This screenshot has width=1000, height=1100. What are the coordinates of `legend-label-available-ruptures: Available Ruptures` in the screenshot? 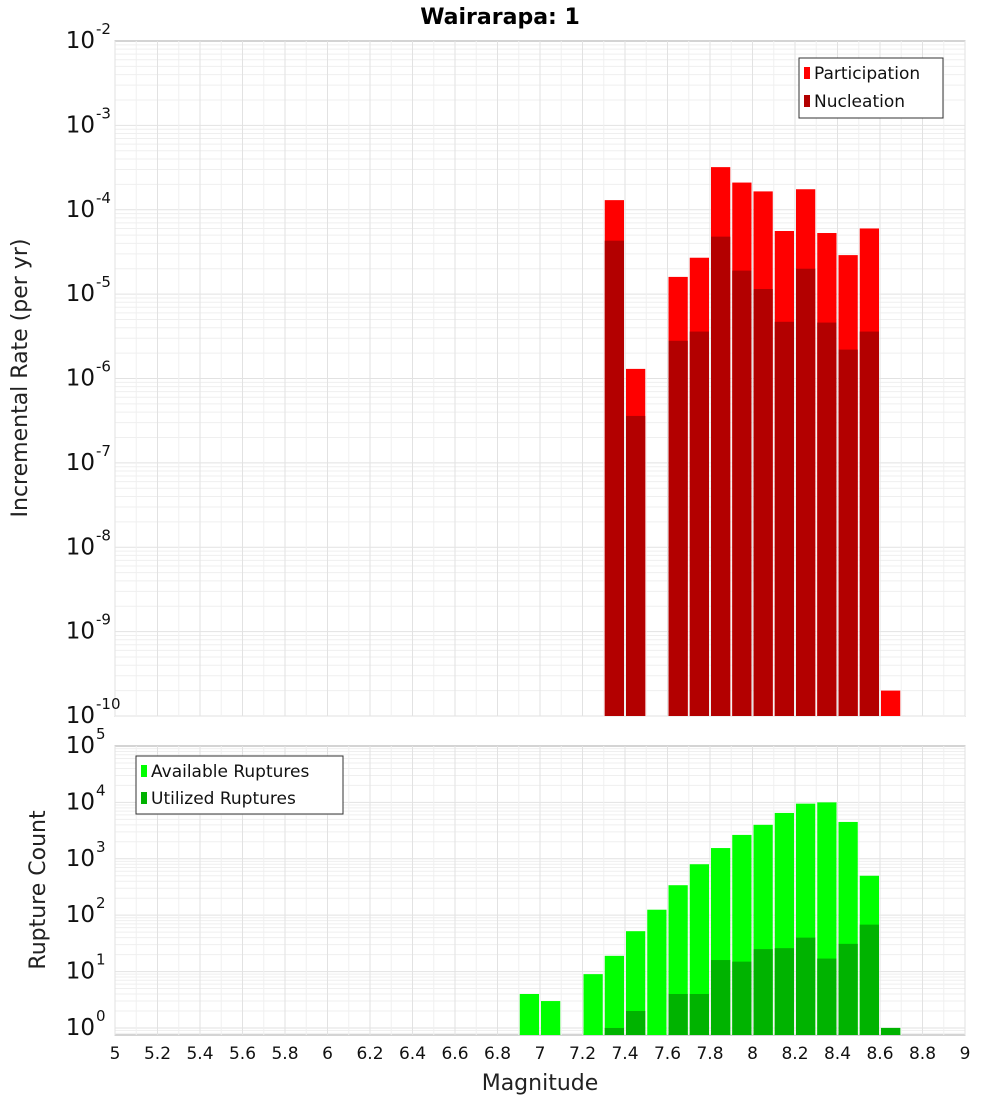 It's located at (230, 772).